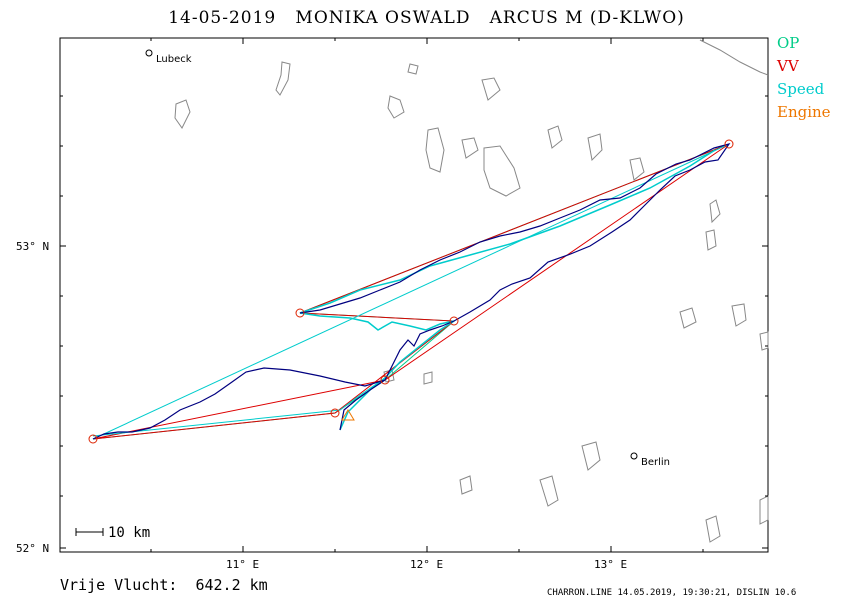  What do you see at coordinates (788, 43) in the screenshot?
I see `legend-op: OP` at bounding box center [788, 43].